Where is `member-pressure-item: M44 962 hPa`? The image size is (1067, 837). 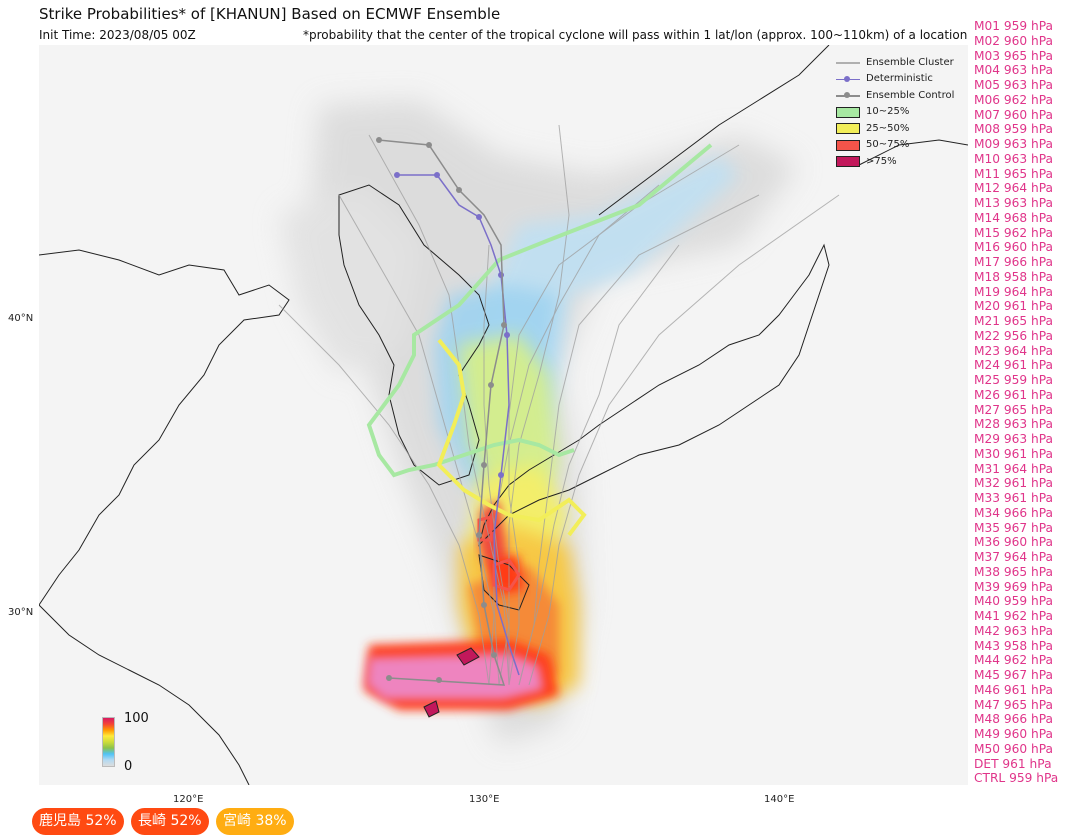
member-pressure-item: M44 962 hPa is located at coordinates (1014, 660).